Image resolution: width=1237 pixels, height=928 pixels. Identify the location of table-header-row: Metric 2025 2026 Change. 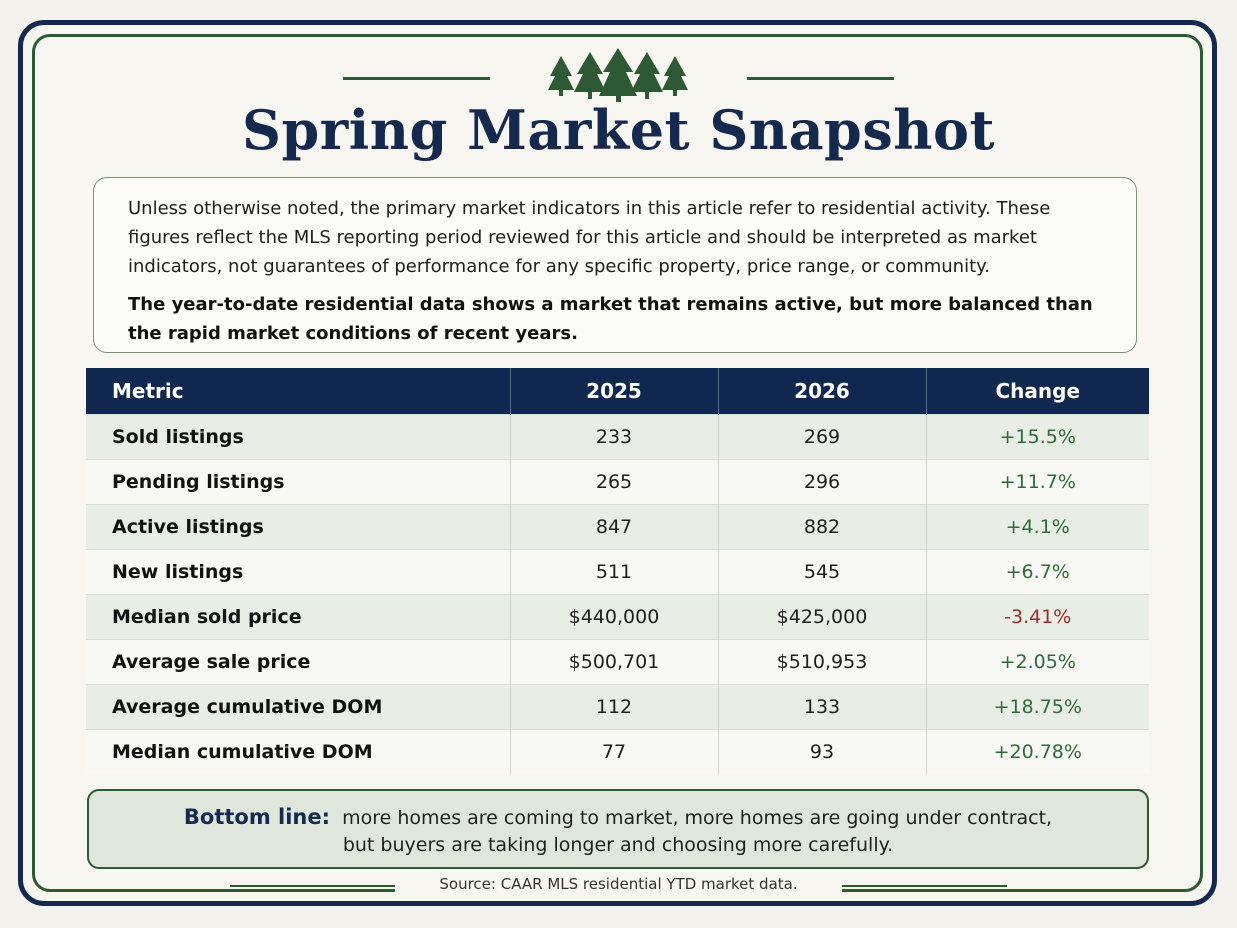
(617, 391).